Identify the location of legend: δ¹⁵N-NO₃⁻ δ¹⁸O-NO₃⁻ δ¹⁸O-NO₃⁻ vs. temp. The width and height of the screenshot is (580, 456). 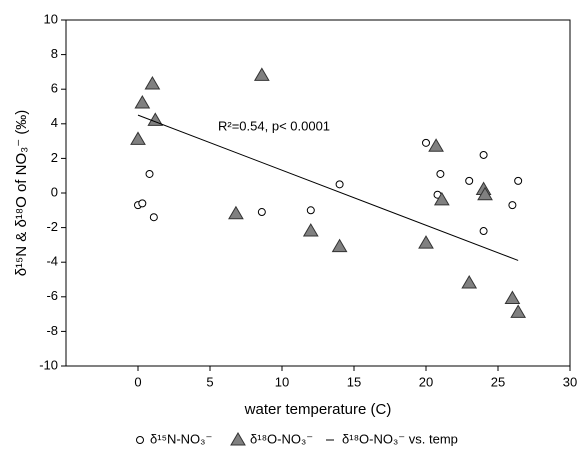
(297, 438).